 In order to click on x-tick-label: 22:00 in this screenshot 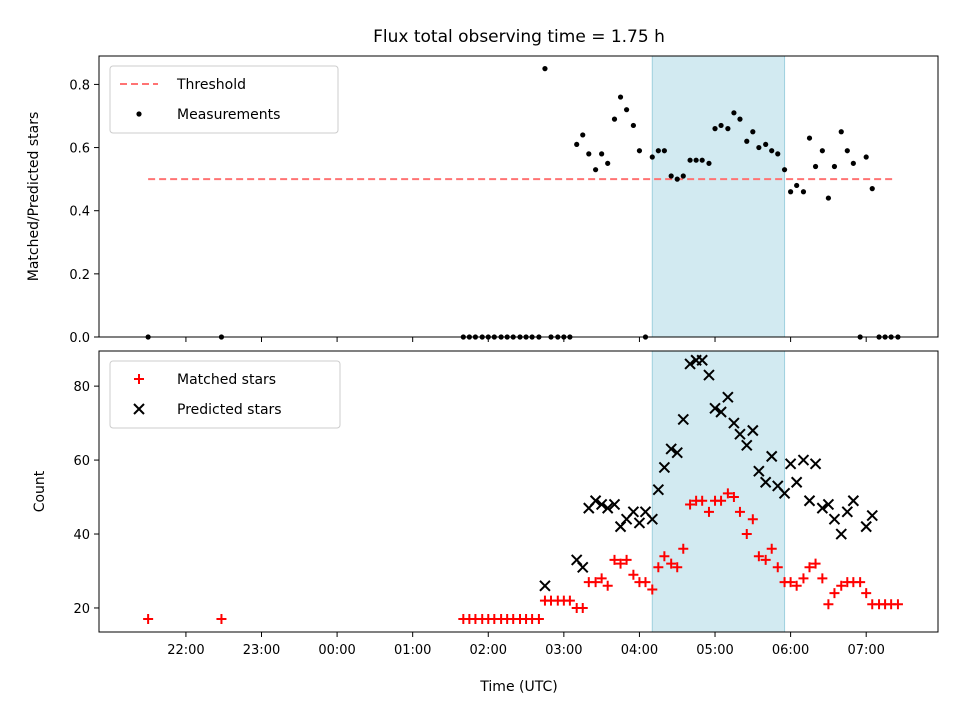, I will do `click(185, 650)`.